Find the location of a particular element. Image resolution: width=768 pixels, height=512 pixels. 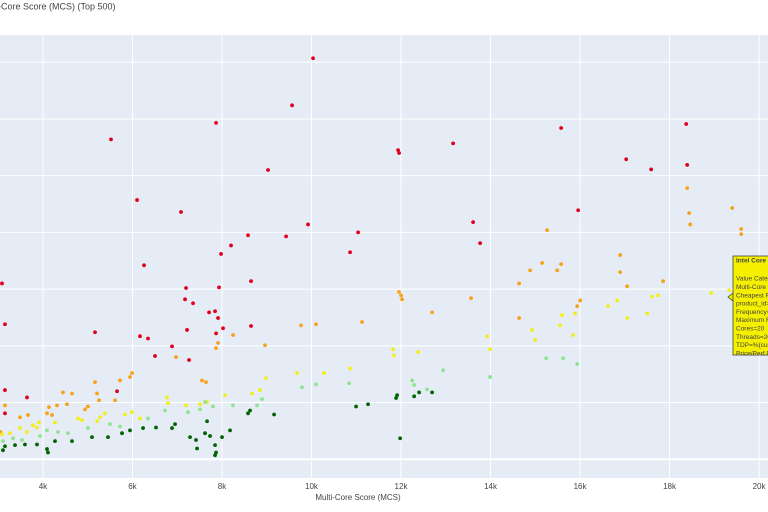

tooltip-box is located at coordinates (750, 305).